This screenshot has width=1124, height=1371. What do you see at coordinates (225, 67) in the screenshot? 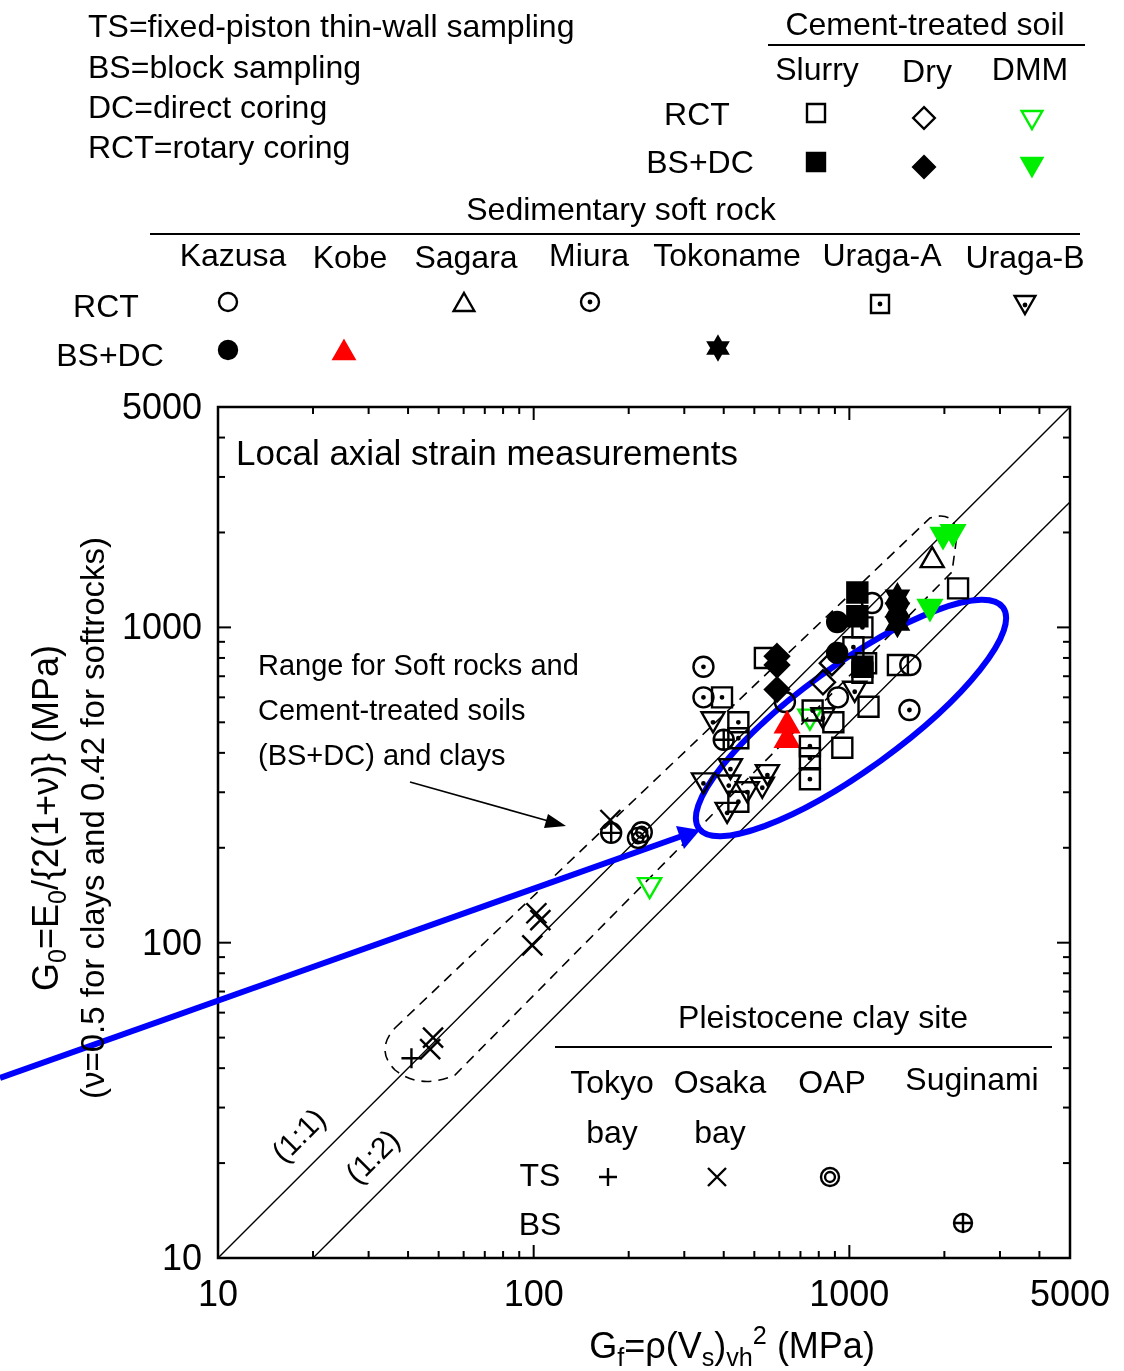
I see `text: BS=block sampling` at bounding box center [225, 67].